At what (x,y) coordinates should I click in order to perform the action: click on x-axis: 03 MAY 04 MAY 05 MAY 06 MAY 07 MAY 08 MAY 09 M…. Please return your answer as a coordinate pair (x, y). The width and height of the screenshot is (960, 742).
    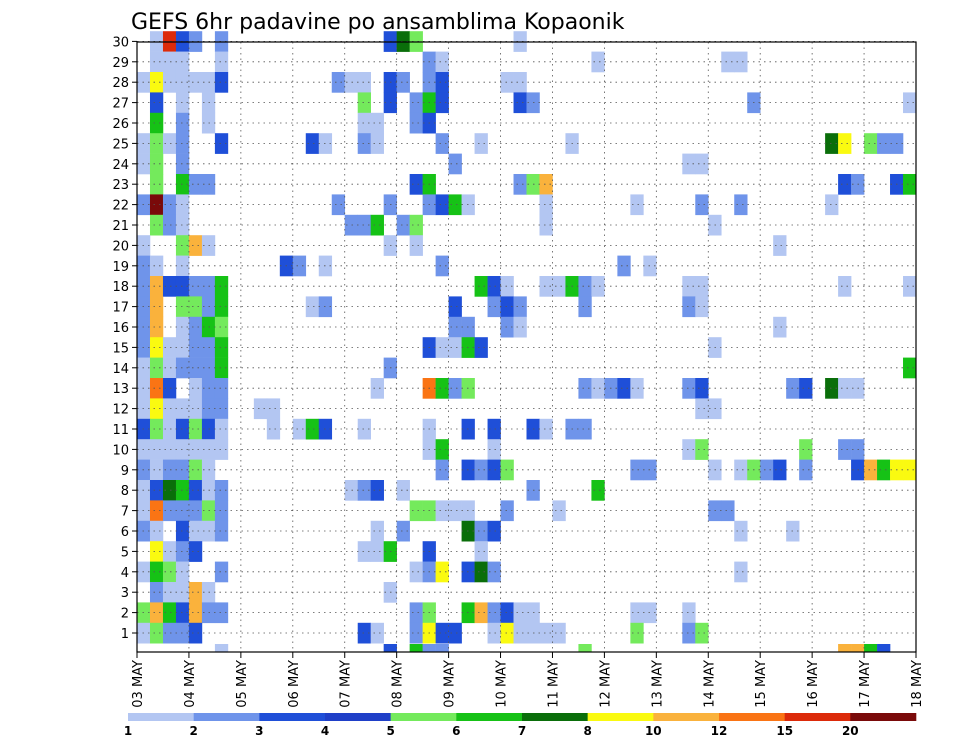
    Looking at the image, I should click on (528, 680).